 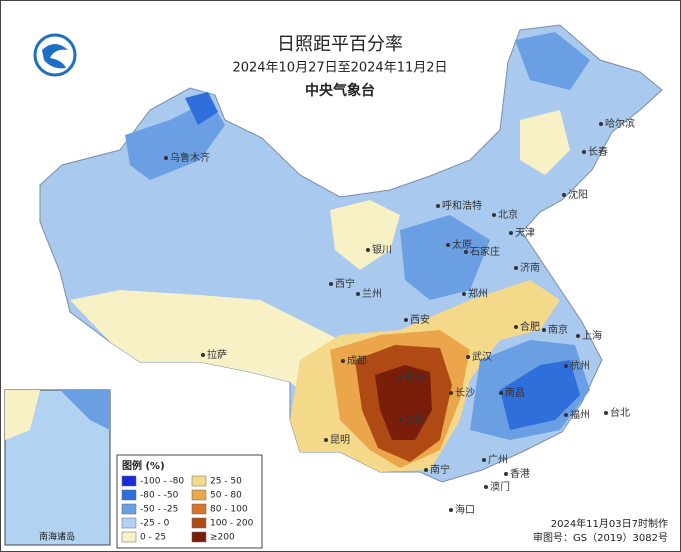 I want to click on footer-approval: 审图号：GS（2019）3082号, so click(x=600, y=537).